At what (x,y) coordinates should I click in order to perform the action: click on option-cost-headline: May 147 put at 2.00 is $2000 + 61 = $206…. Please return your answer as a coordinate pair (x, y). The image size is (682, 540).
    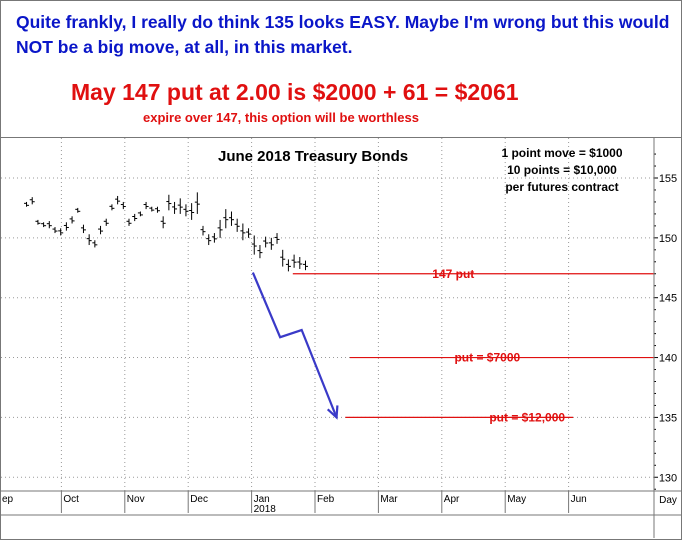
    Looking at the image, I should click on (295, 92).